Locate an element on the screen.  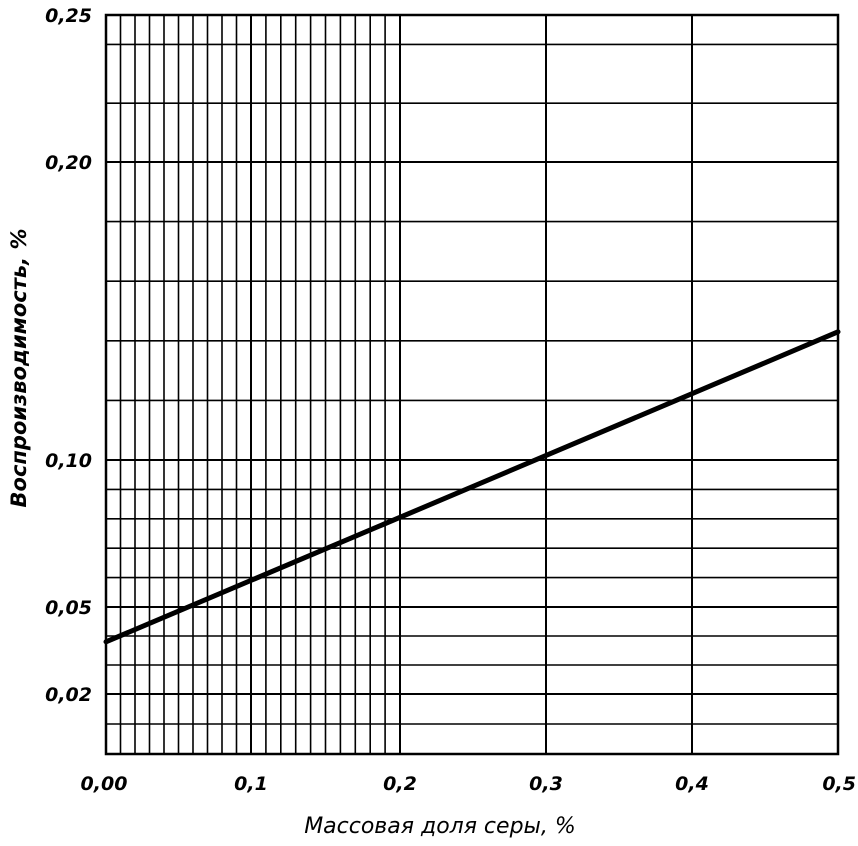
y-tick-label: 0,10 is located at coordinates (68, 461).